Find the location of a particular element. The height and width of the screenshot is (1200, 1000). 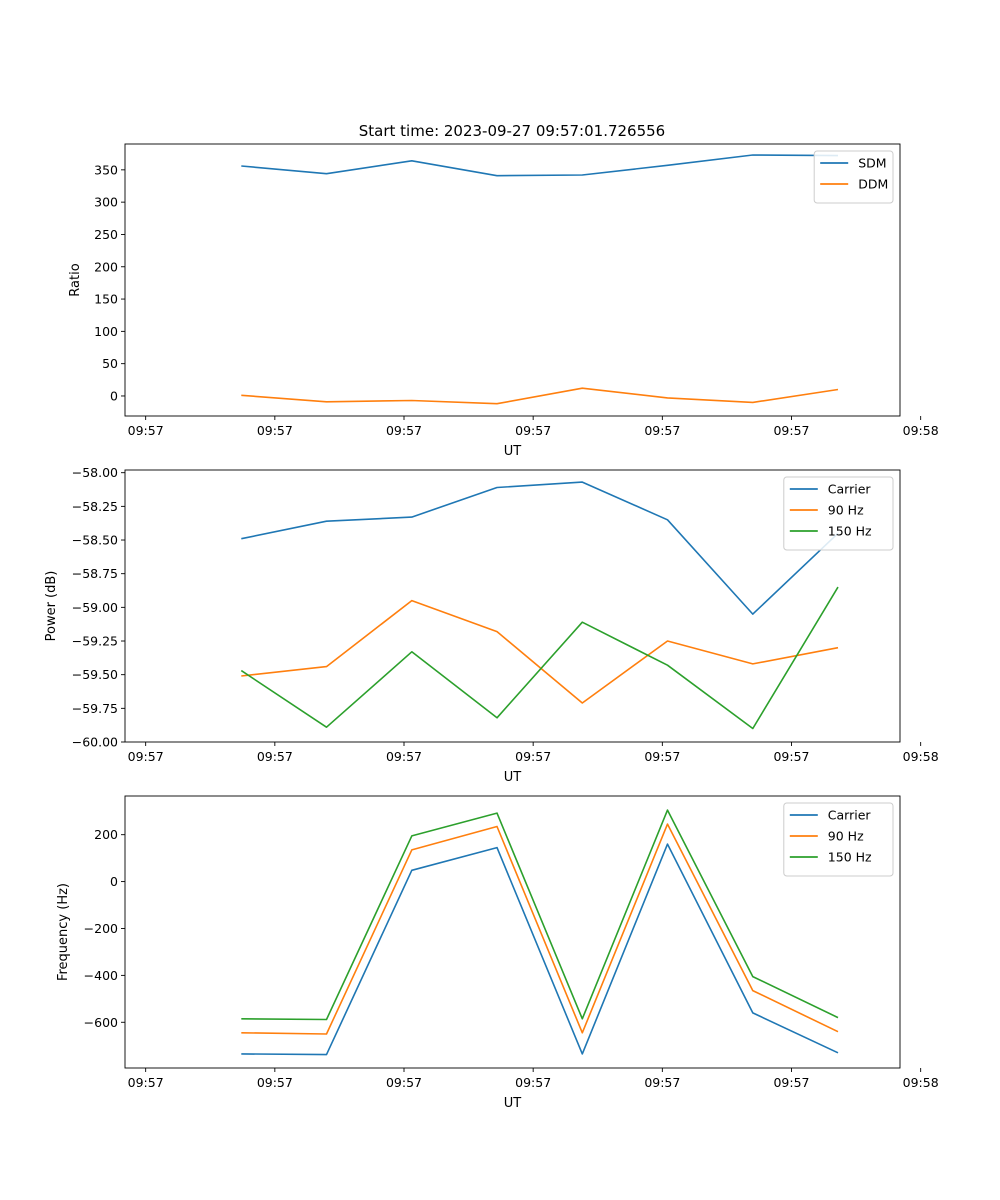

legend-label: SDM is located at coordinates (872, 163).